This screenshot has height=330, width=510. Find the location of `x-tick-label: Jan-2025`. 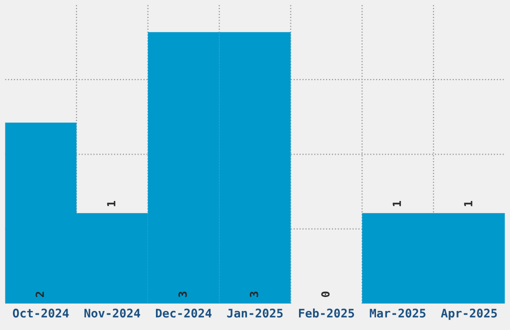

x-tick-label: Jan-2025 is located at coordinates (255, 313).